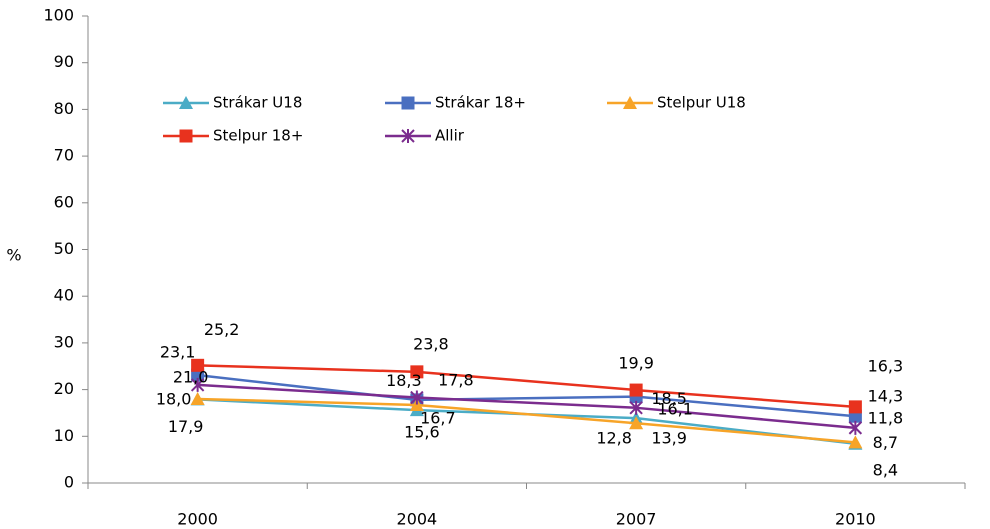 Image resolution: width=990 pixels, height=529 pixels. What do you see at coordinates (69, 482) in the screenshot?
I see `y-tick-label: 0` at bounding box center [69, 482].